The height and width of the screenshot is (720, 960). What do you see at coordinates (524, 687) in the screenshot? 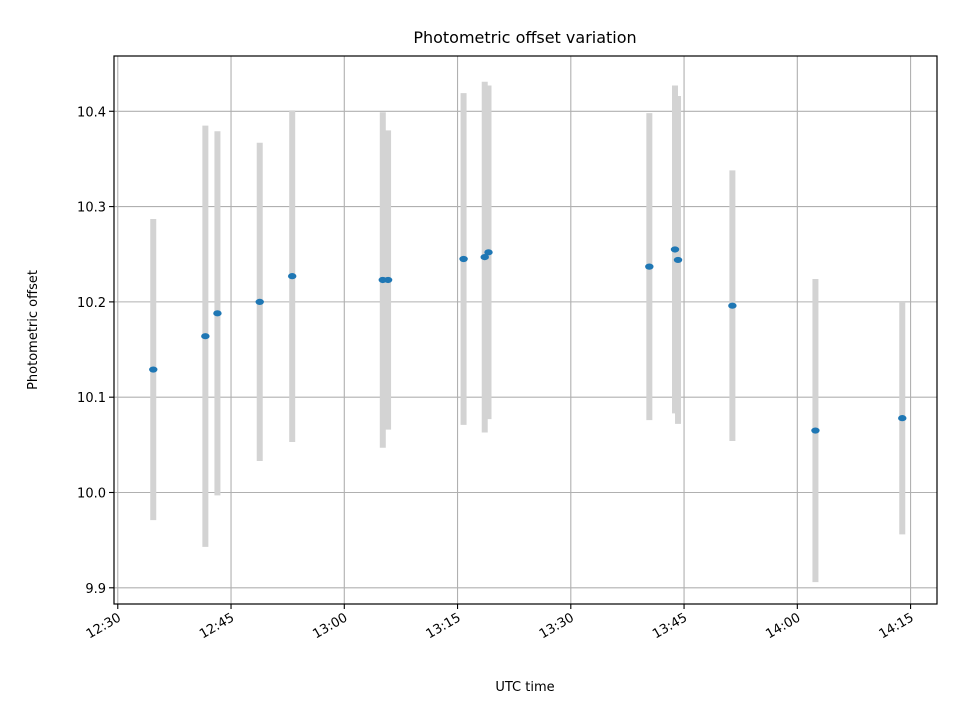
I see `x-axis-label: UTC time` at bounding box center [524, 687].